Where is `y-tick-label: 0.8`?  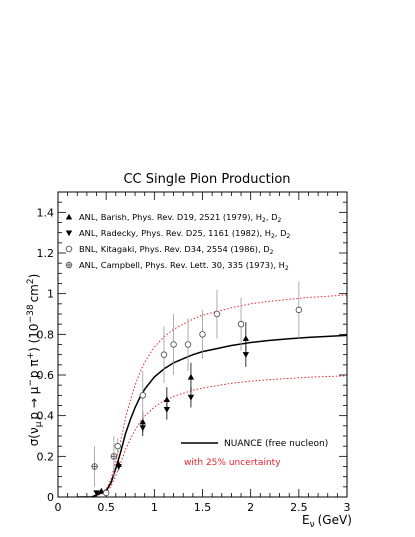 y-tick-label: 0.8 is located at coordinates (46, 334).